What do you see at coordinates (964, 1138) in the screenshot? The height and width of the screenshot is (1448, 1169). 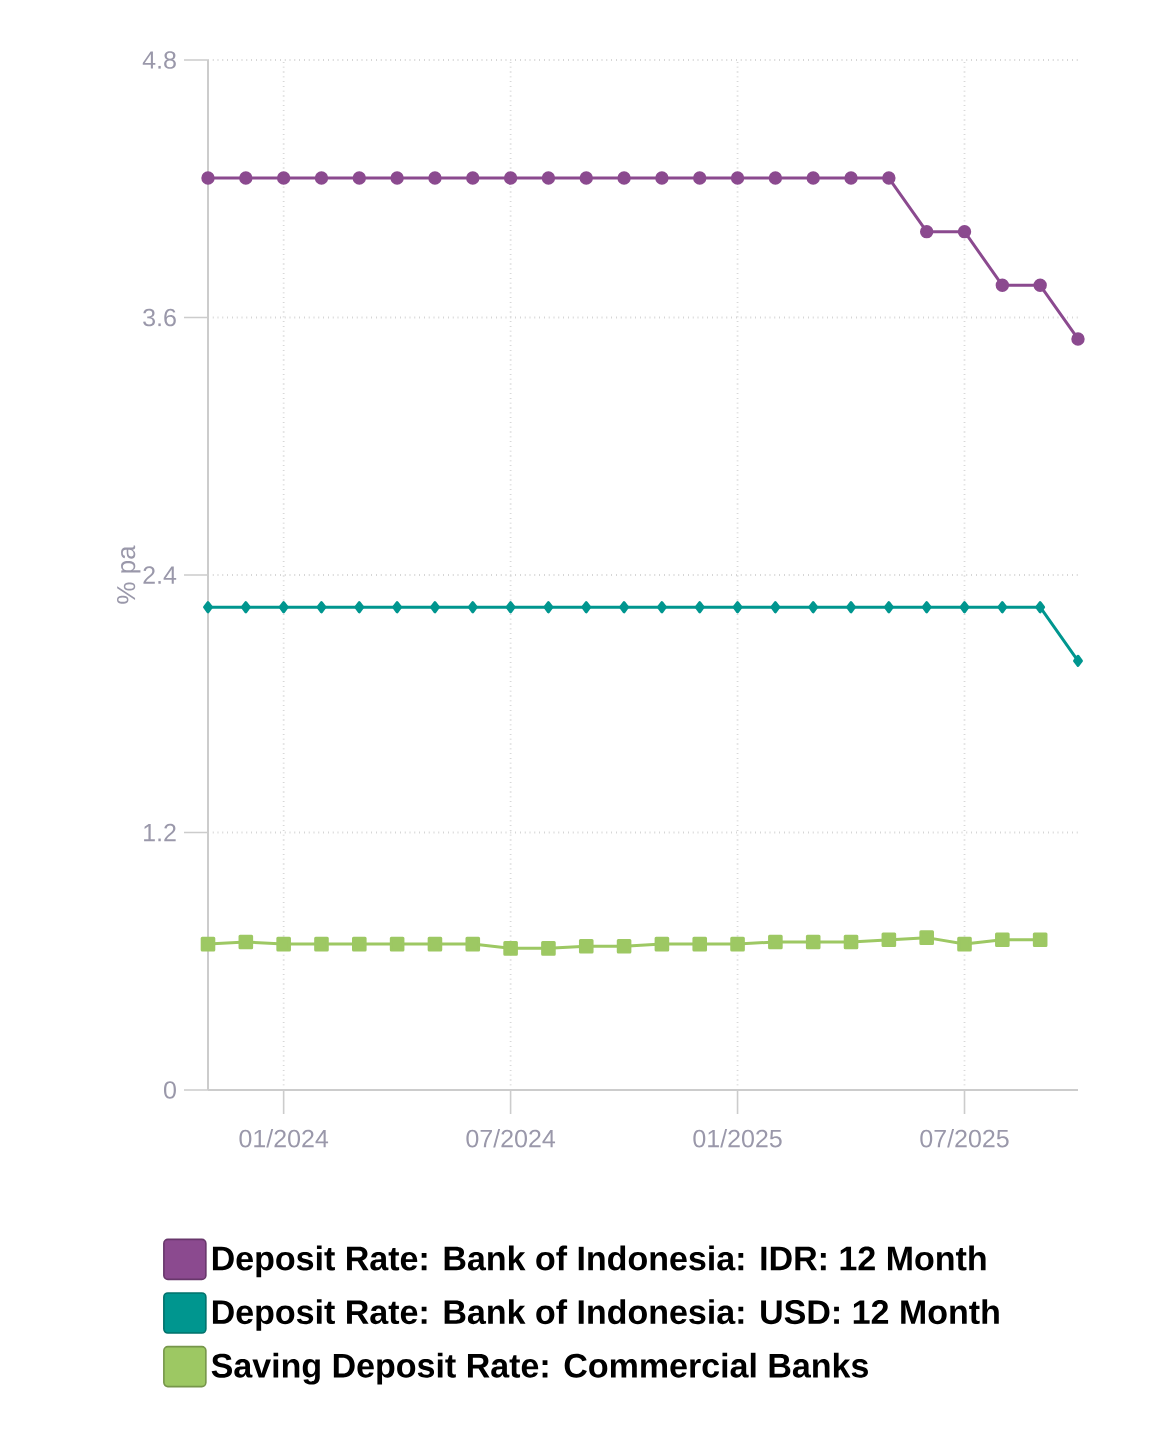 I see `x-tick-label: 07/2025` at bounding box center [964, 1138].